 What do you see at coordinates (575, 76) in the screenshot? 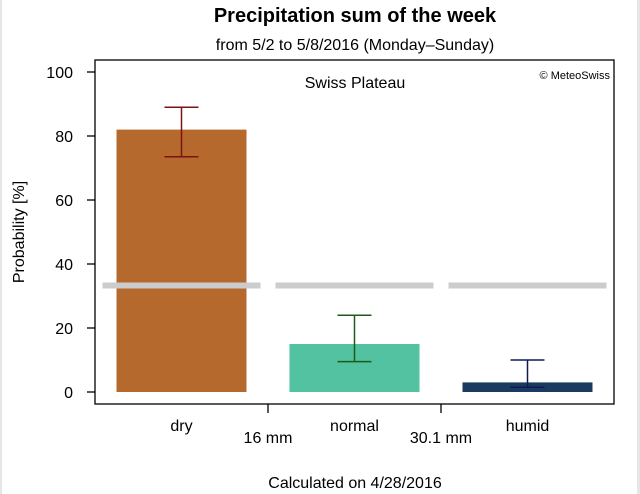
I see `credit-label: © MeteoSwiss` at bounding box center [575, 76].